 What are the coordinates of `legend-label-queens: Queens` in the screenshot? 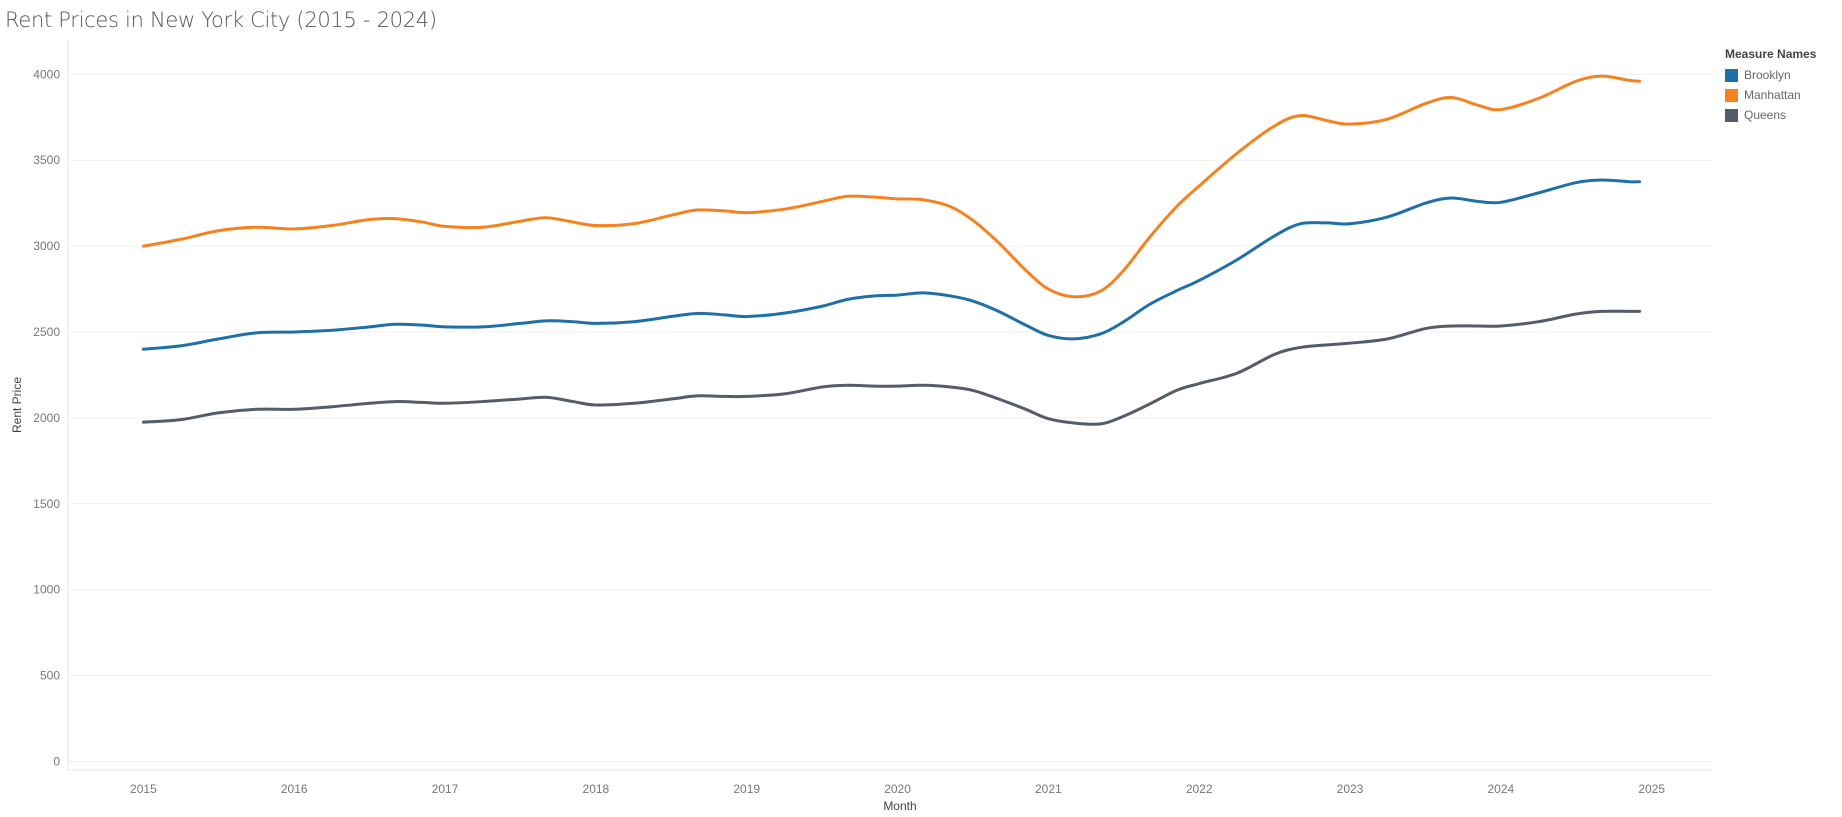 It's located at (1765, 115).